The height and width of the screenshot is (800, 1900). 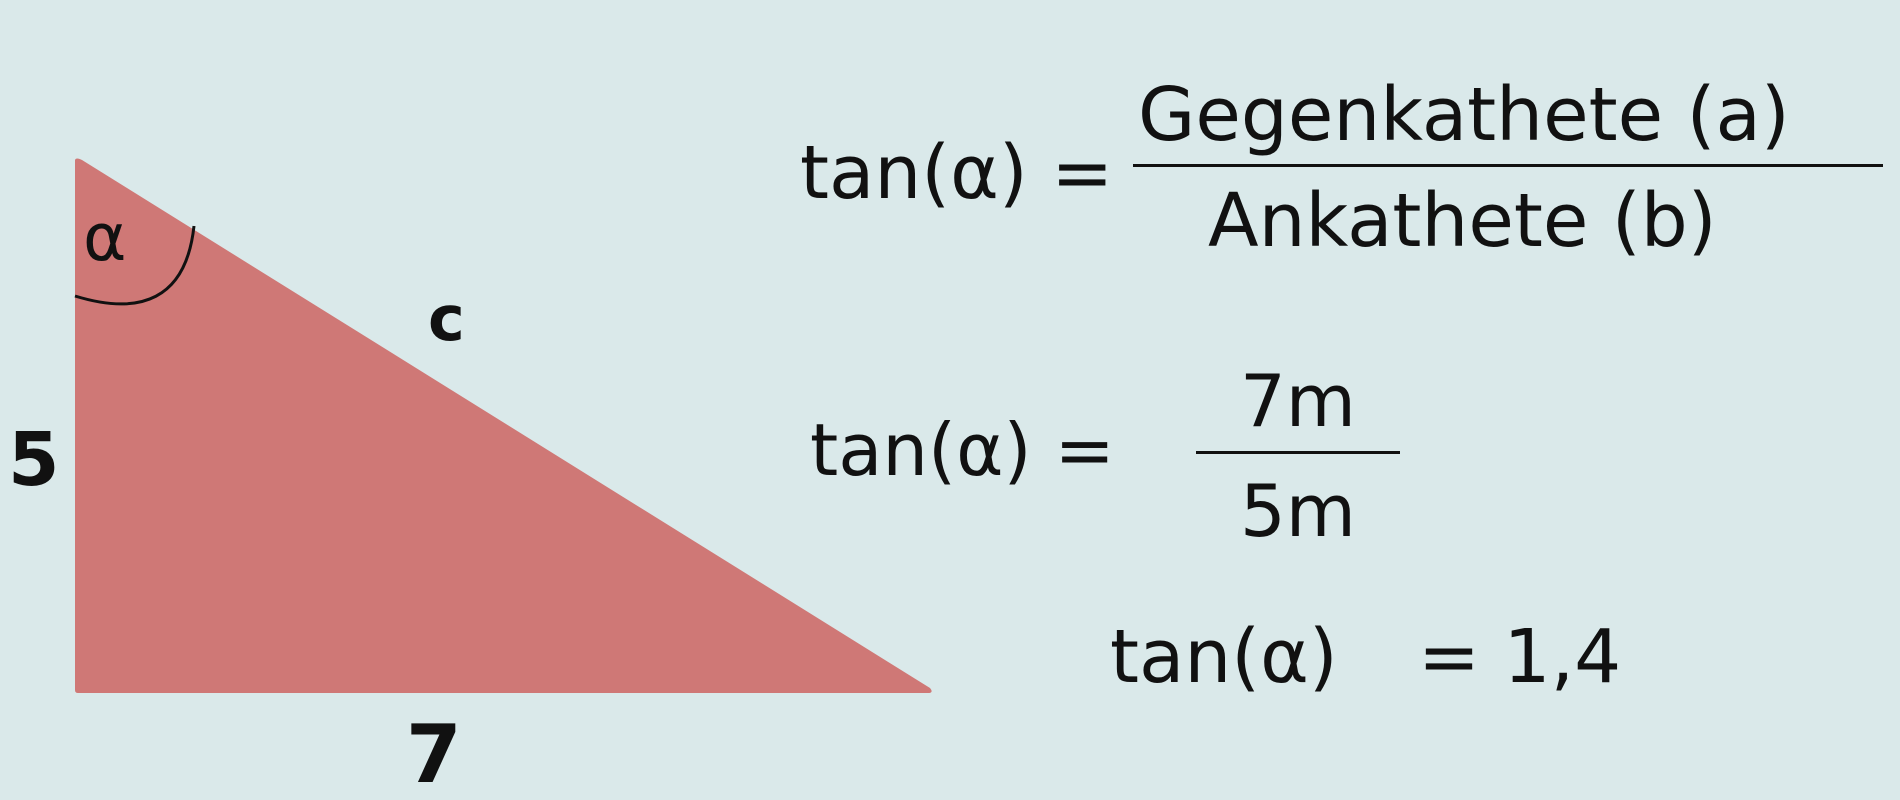 I want to click on angle-alpha-label: α, so click(x=105, y=237).